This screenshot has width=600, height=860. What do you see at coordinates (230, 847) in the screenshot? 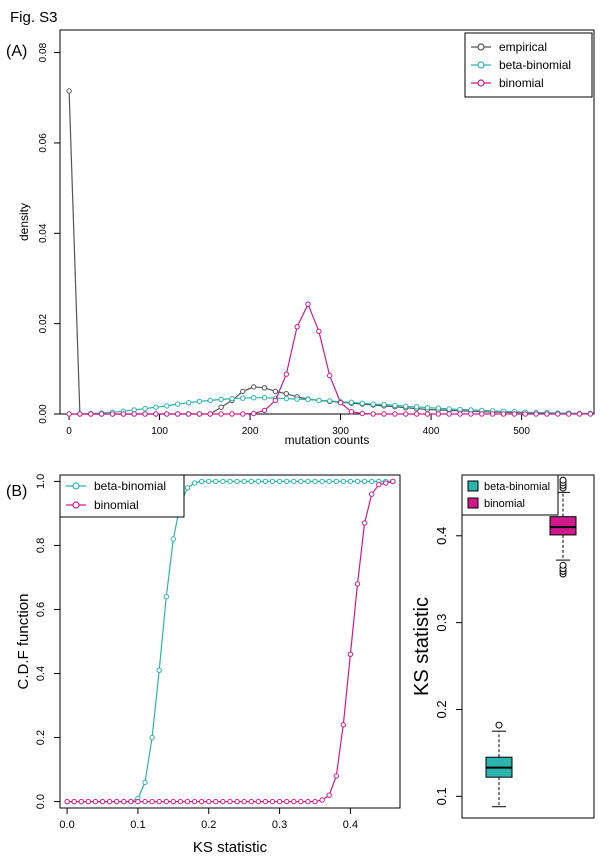
I see `x-axis-label: KS statistic` at bounding box center [230, 847].